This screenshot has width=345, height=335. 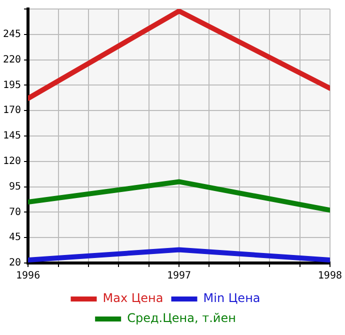 I want to click on y-tick-label: 20, so click(x=15, y=263).